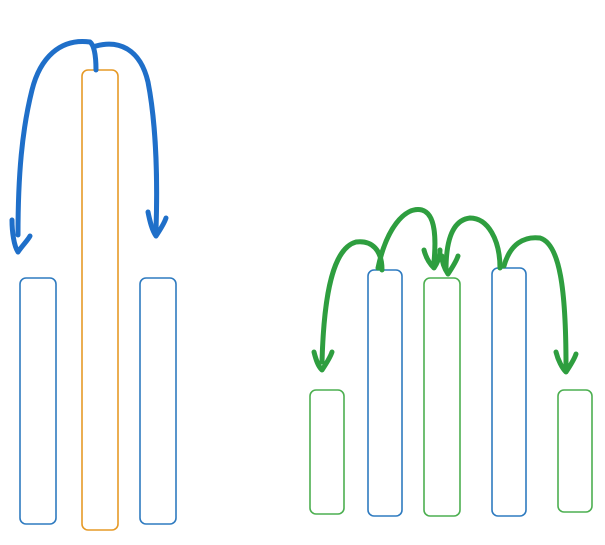 The width and height of the screenshot is (605, 545). Describe the element at coordinates (535, 302) in the screenshot. I see `right-arrow-4-to-5-curve` at that location.